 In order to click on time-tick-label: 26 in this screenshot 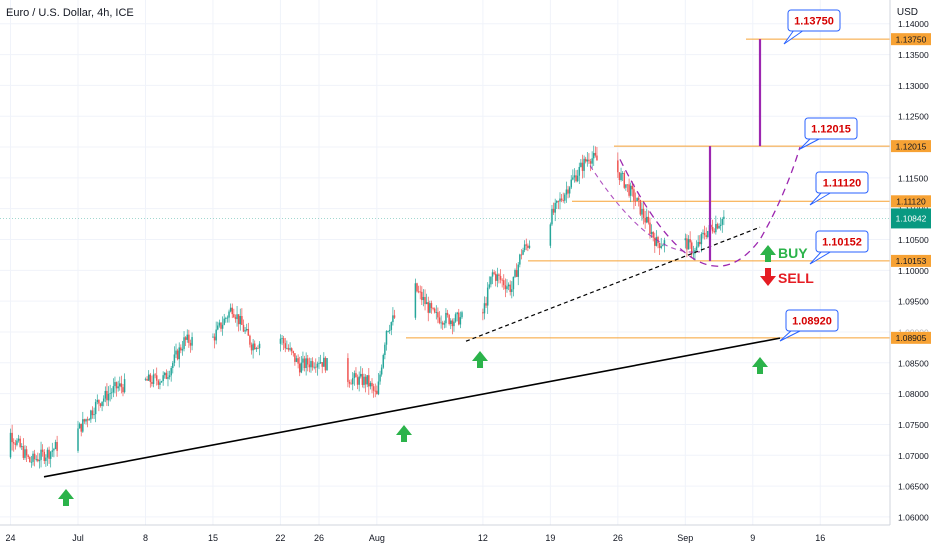, I will do `click(319, 538)`.